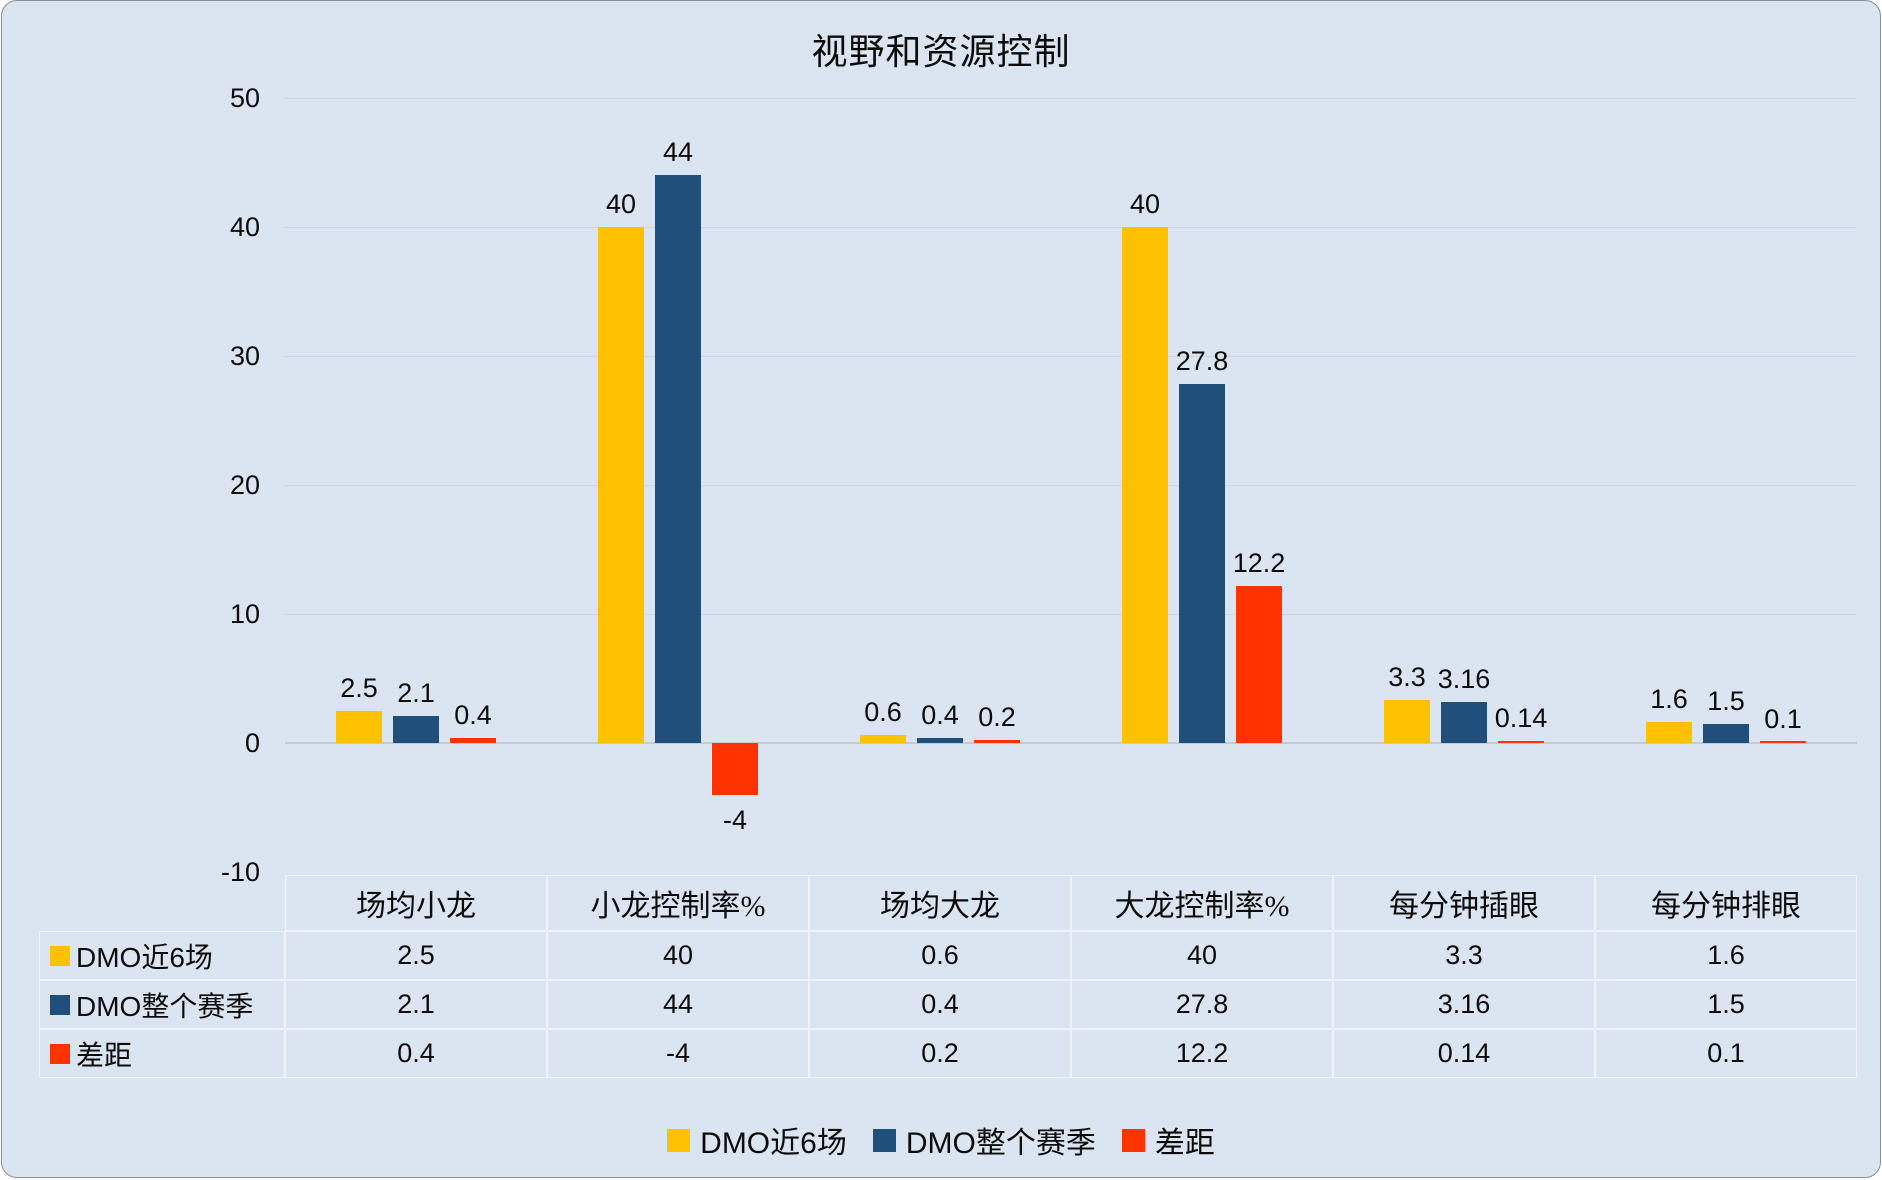 This screenshot has height=1180, width=1882. Describe the element at coordinates (940, 903) in the screenshot. I see `table-header-cell: 场均大龙` at that location.